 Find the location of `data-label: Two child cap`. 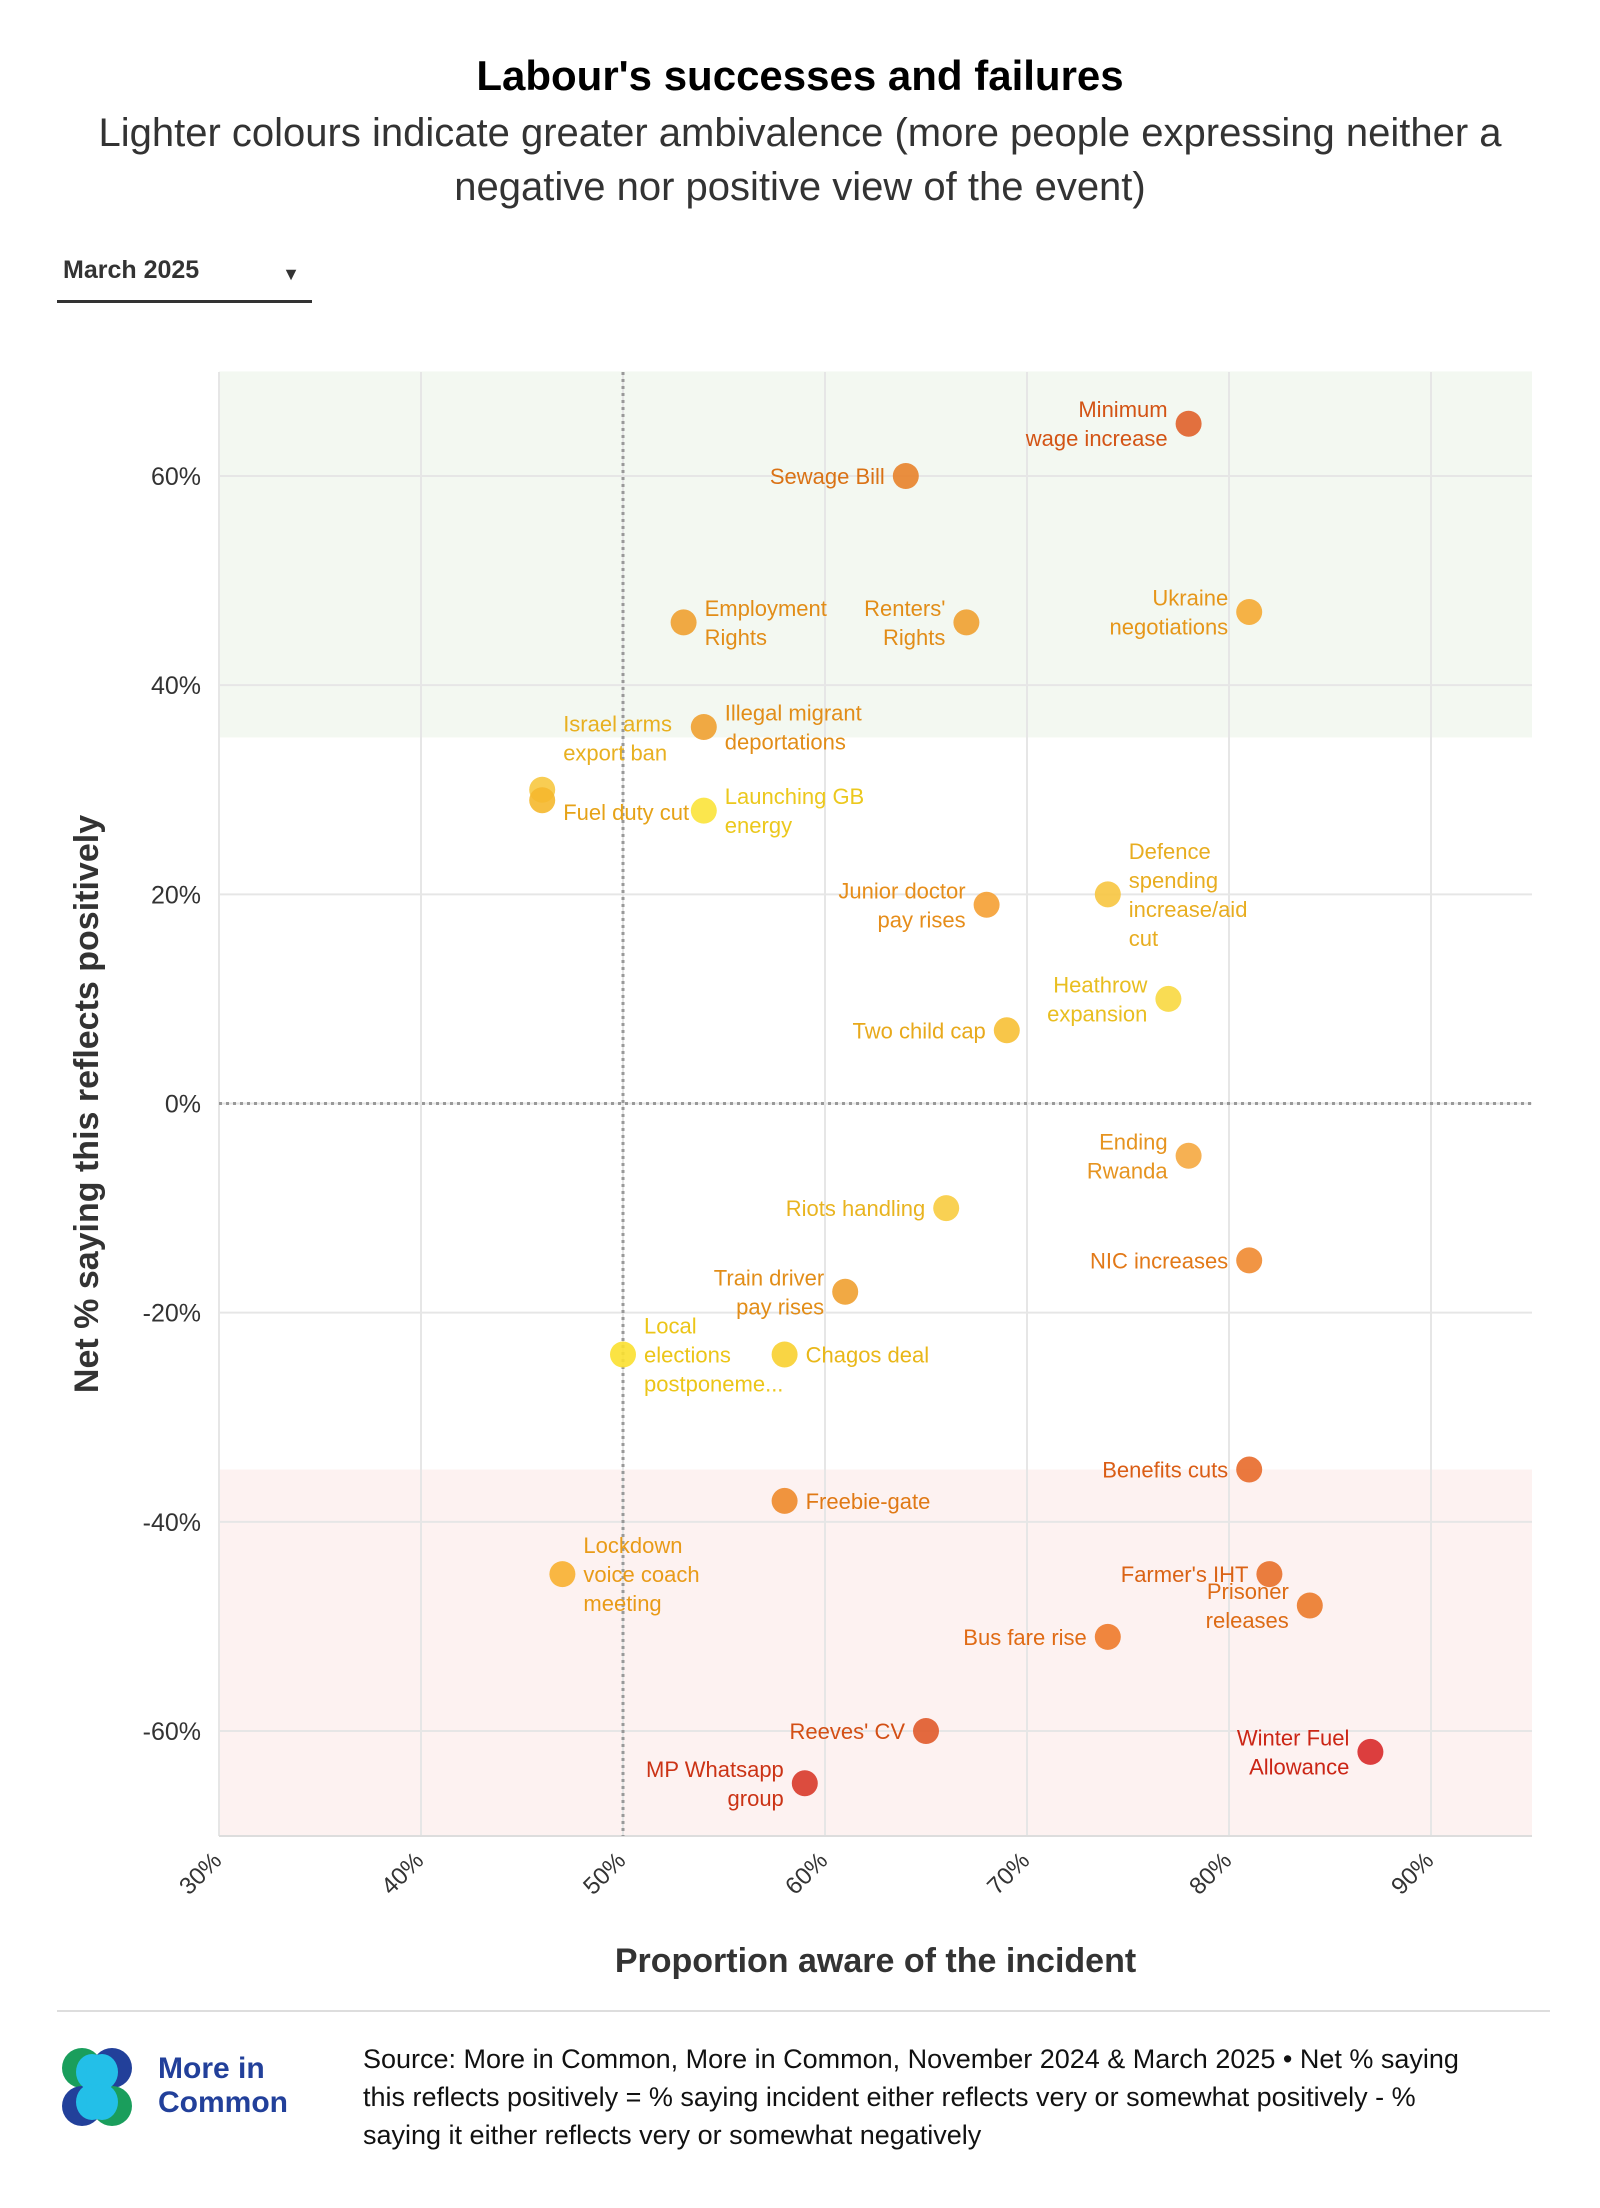

data-label: Two child cap is located at coordinates (919, 1030).